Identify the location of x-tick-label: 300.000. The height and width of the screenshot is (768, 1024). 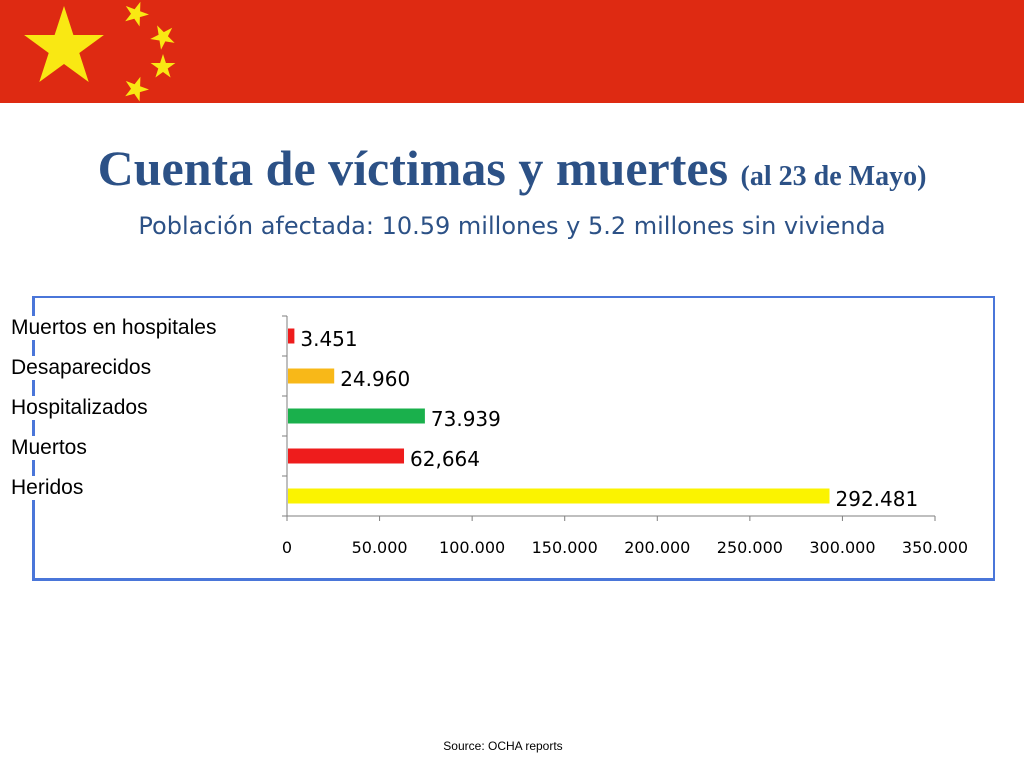
(842, 547).